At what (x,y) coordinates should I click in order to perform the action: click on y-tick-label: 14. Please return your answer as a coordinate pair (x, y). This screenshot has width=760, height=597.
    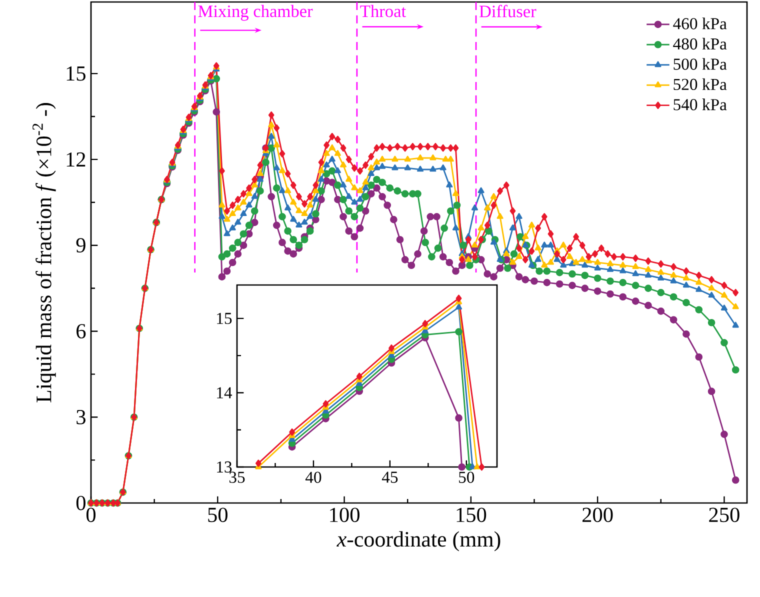
    Looking at the image, I should click on (224, 392).